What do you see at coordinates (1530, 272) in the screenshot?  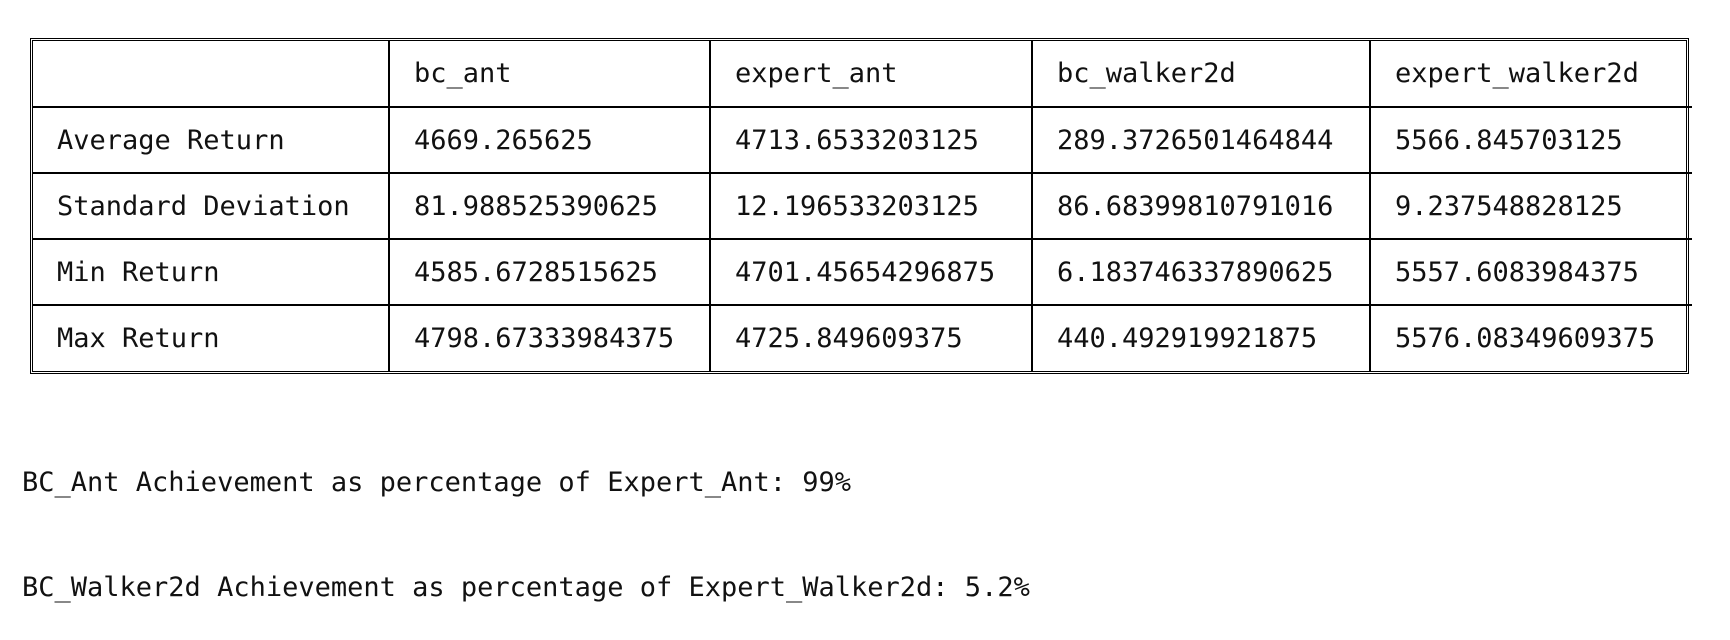 I see `table-cell: 5557.6083984375` at bounding box center [1530, 272].